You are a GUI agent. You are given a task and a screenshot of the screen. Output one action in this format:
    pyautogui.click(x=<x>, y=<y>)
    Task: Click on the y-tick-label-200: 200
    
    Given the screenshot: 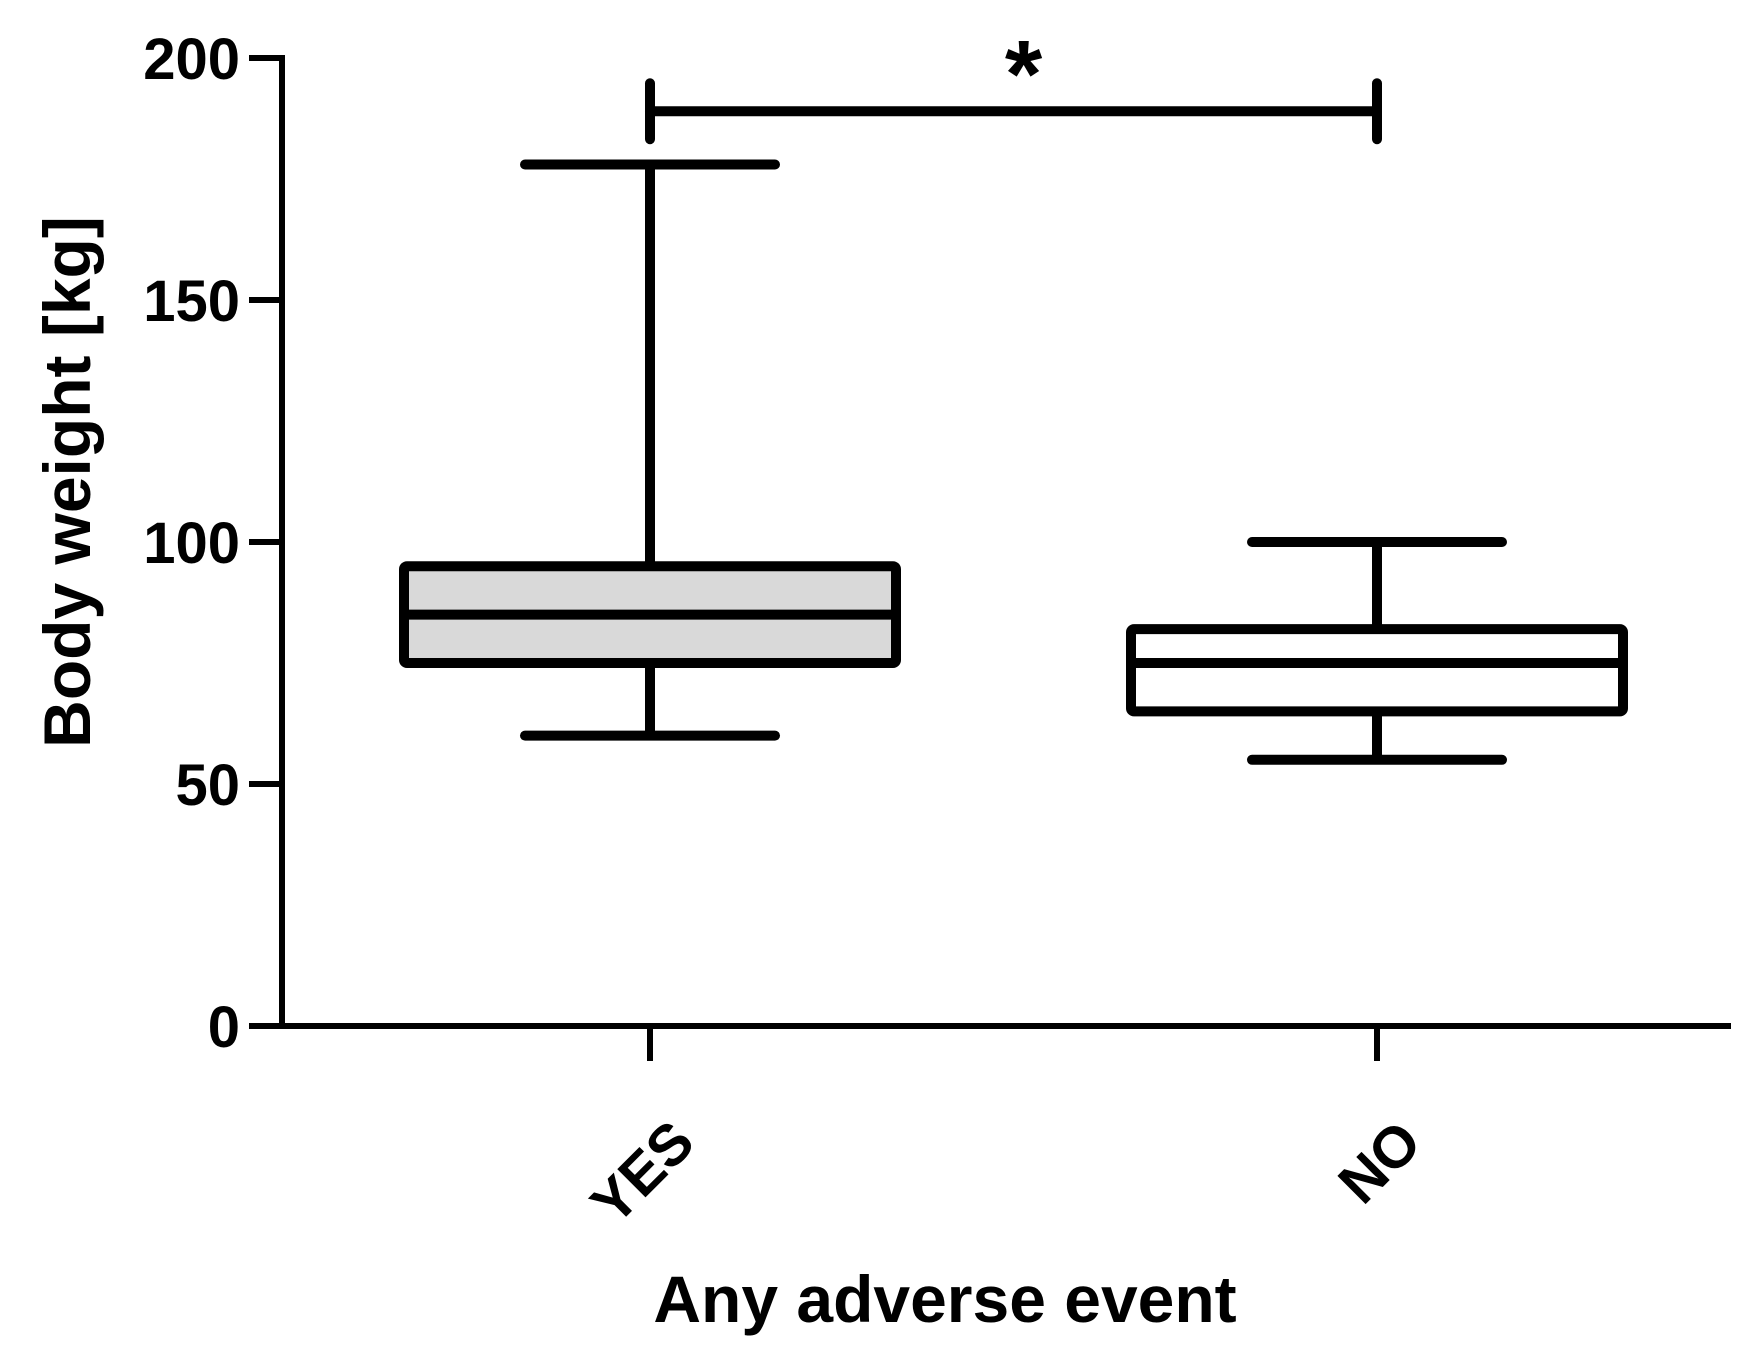 What is the action you would take?
    pyautogui.click(x=191, y=59)
    